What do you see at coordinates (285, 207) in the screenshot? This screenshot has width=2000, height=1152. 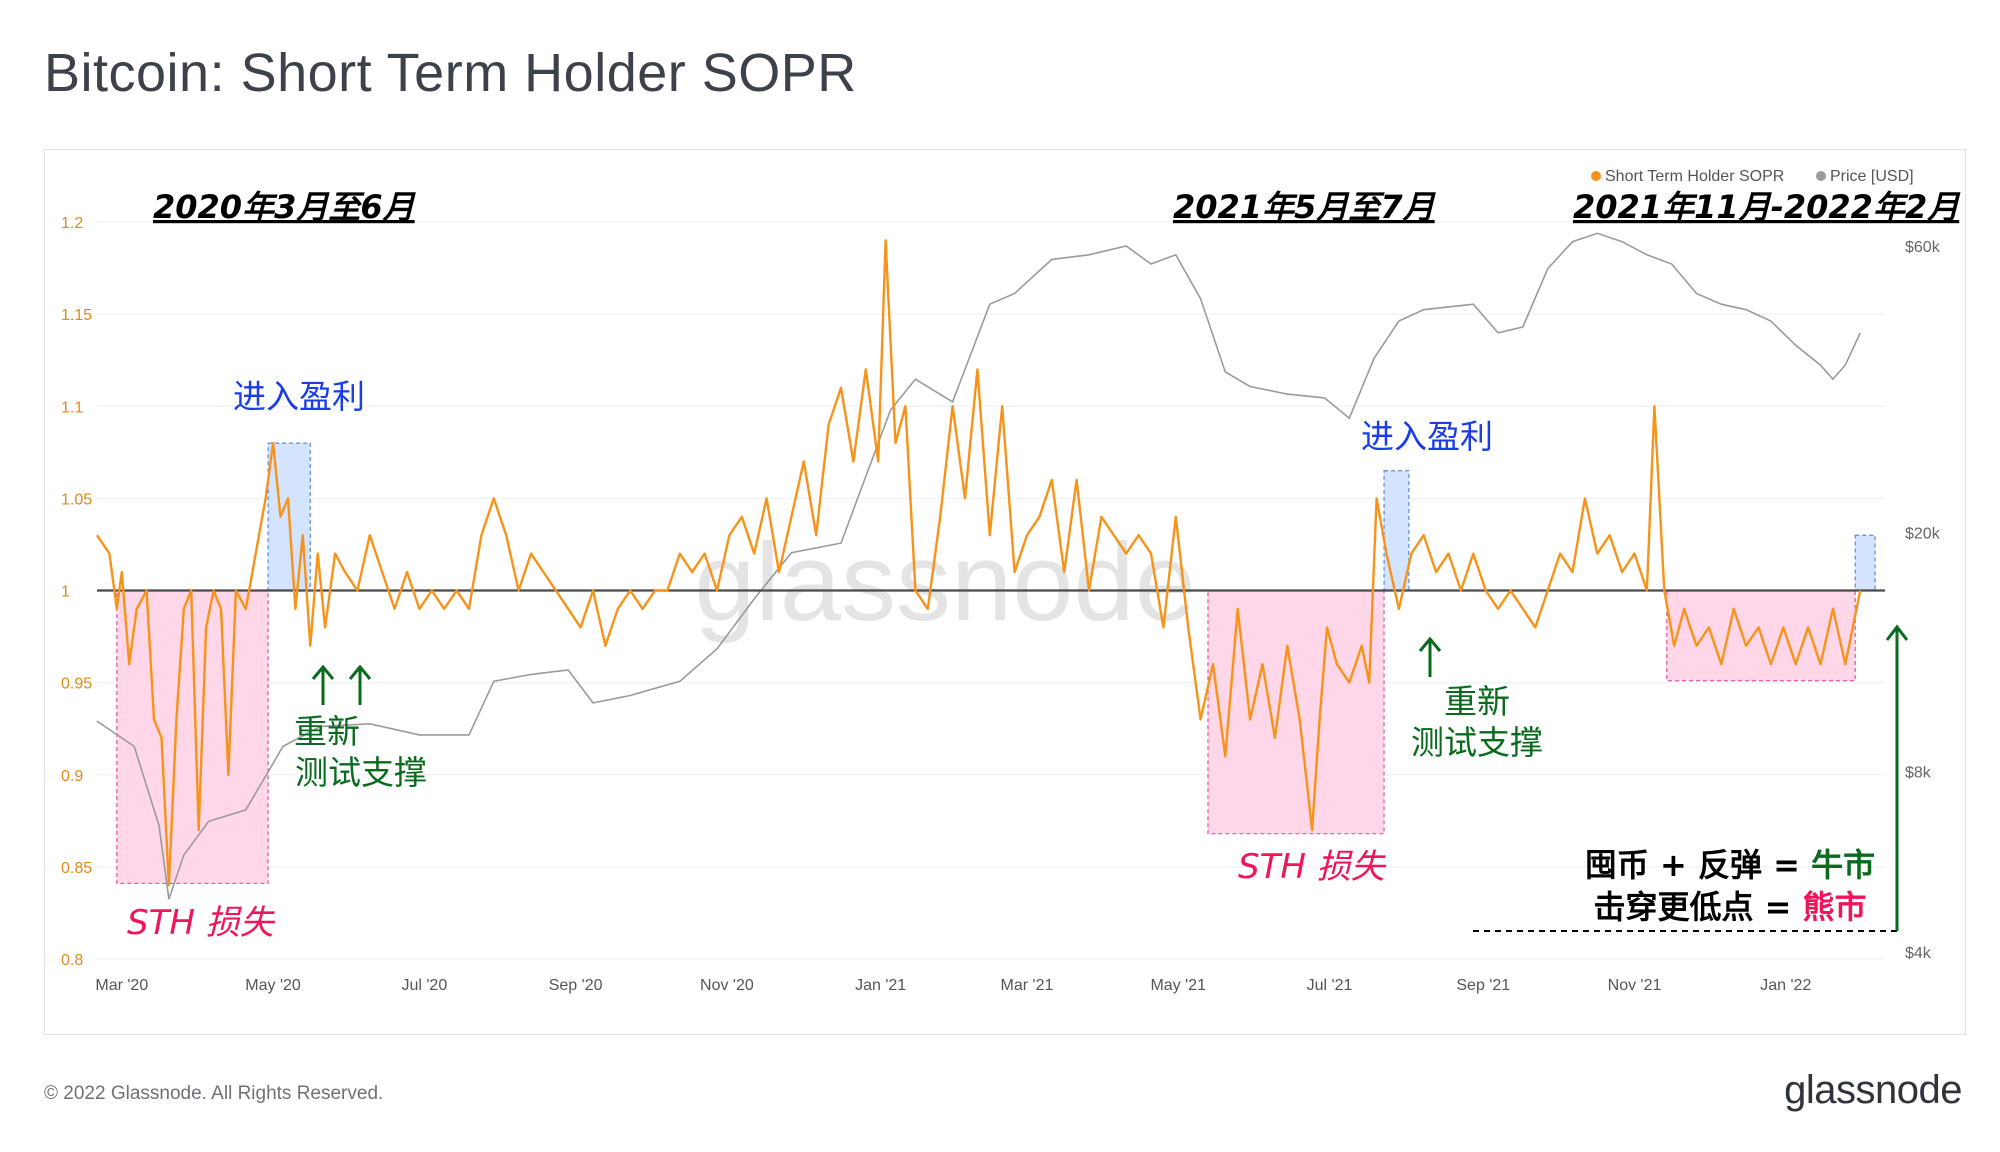 I see `period-label-2020: 2020年3月至6月` at bounding box center [285, 207].